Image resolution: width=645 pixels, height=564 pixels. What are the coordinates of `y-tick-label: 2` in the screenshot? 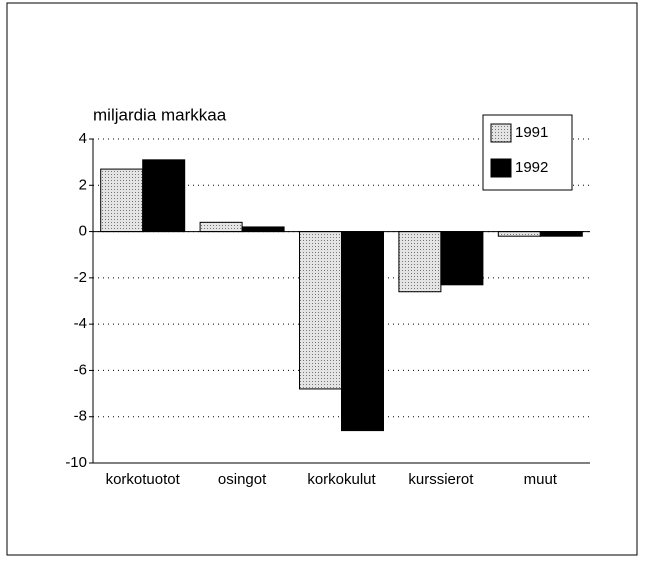 It's located at (83, 184).